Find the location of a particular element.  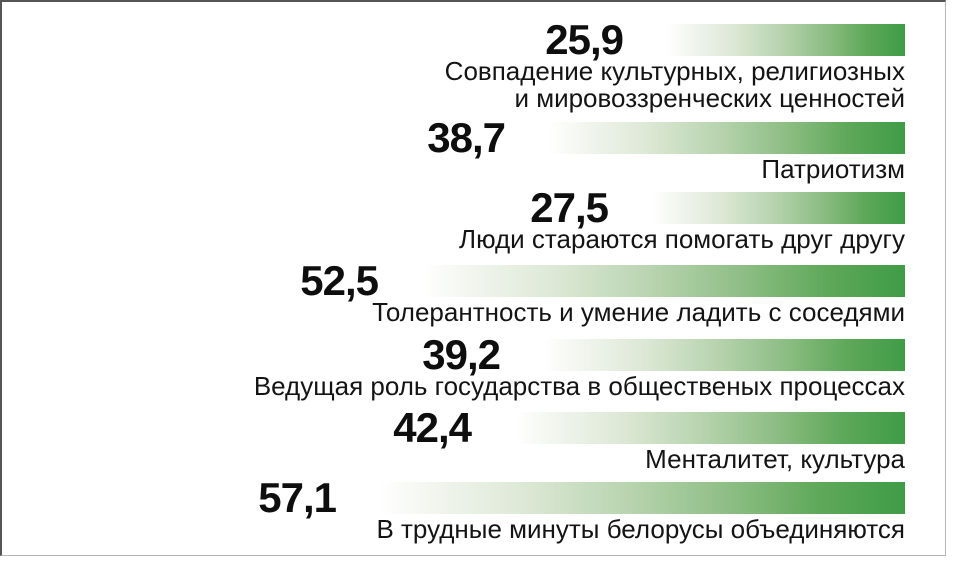

bar-row: 27,5 Люди стараются помогать друг другу is located at coordinates (453, 218).